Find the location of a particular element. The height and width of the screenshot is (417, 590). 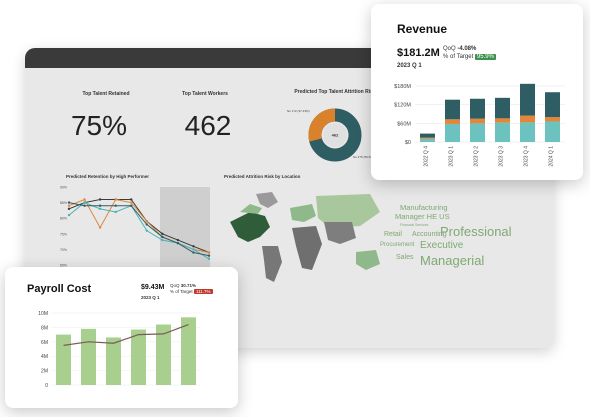

revenue-target-label: % of Target is located at coordinates (458, 57).